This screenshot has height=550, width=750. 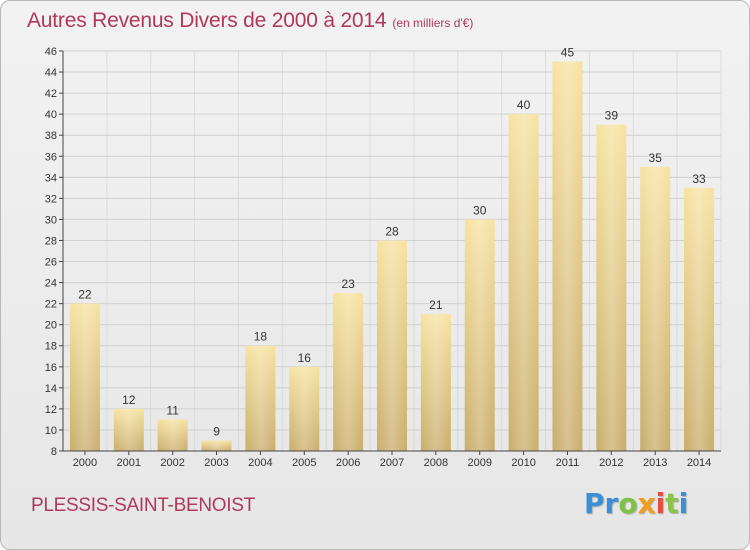 What do you see at coordinates (51, 347) in the screenshot?
I see `y-tick-label: 18` at bounding box center [51, 347].